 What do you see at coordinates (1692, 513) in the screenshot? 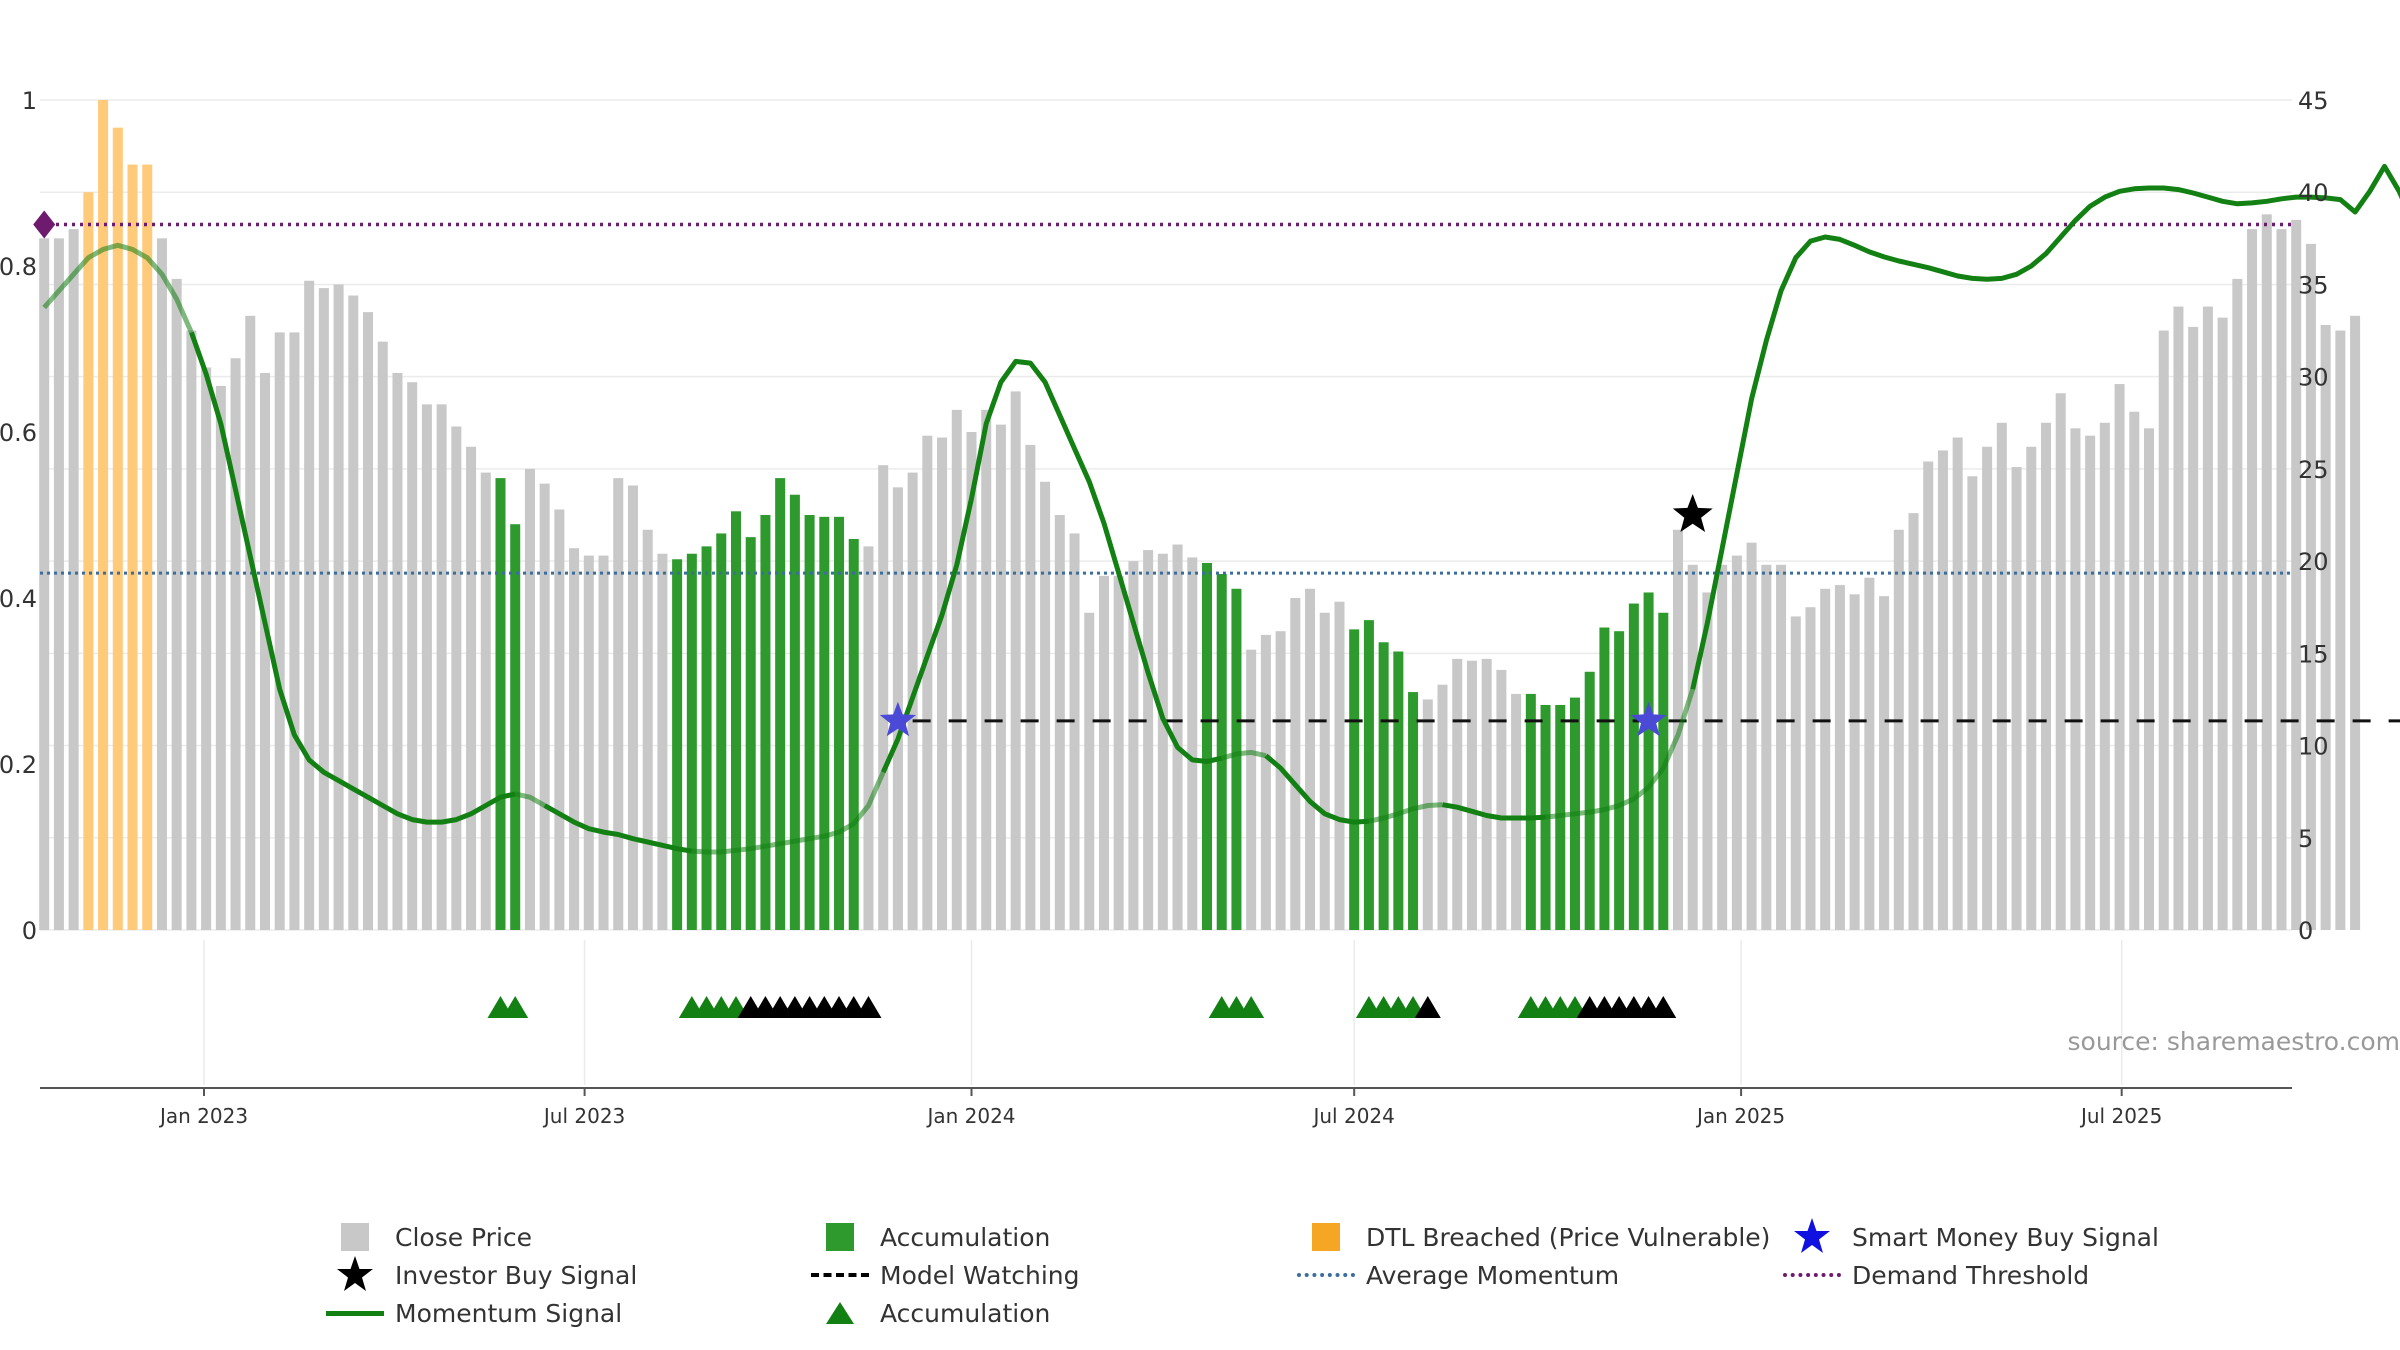
I see `investor-star` at bounding box center [1692, 513].